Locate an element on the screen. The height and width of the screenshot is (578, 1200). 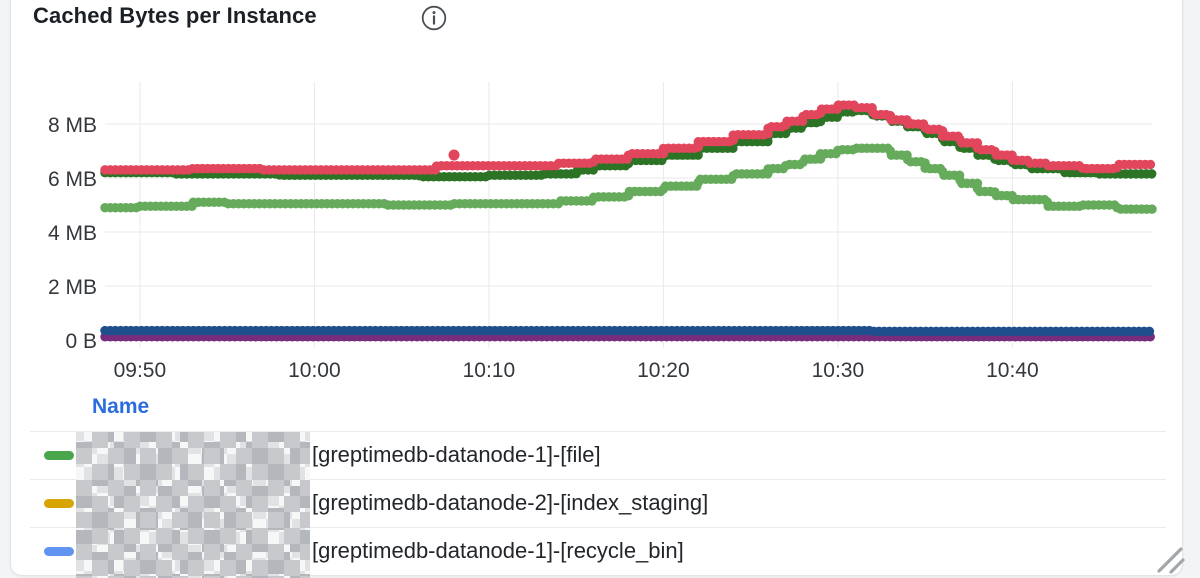
legend-series-label: [greptimedb-datanode-1]-[recycle_bin] is located at coordinates (498, 550).